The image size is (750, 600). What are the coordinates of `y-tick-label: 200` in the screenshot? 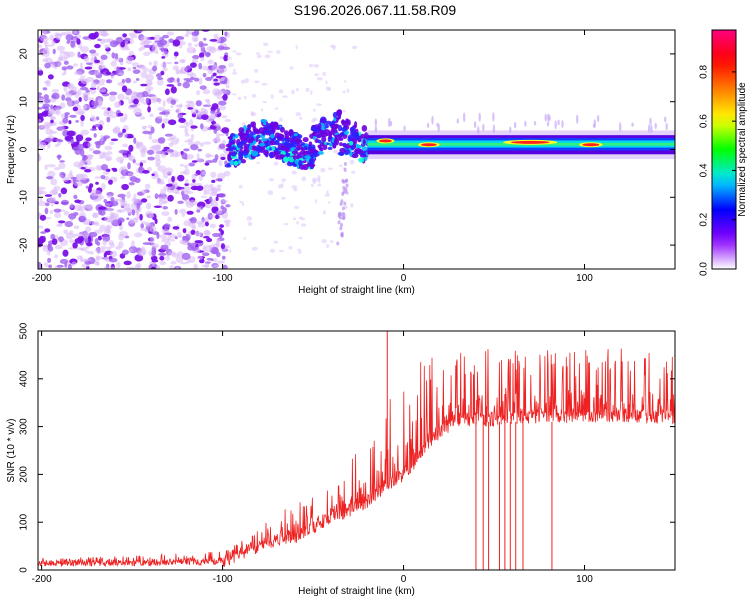 It's located at (24, 474).